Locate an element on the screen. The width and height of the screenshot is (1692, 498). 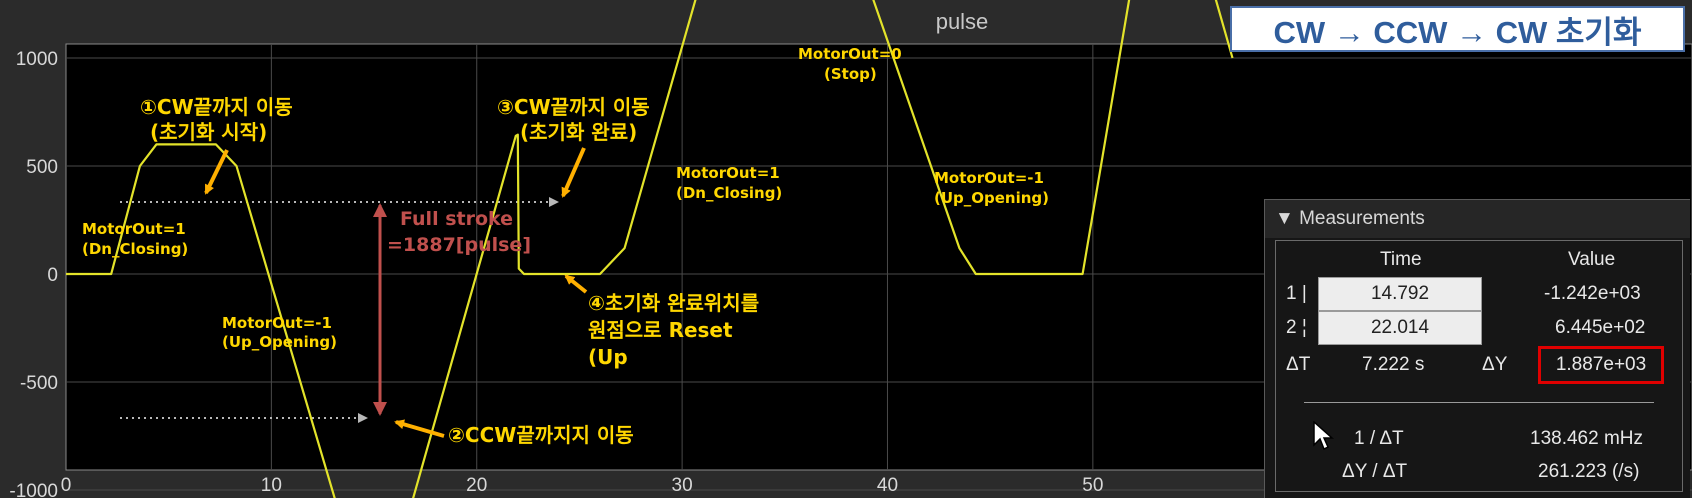
x-tick-label: 20 is located at coordinates (476, 485).